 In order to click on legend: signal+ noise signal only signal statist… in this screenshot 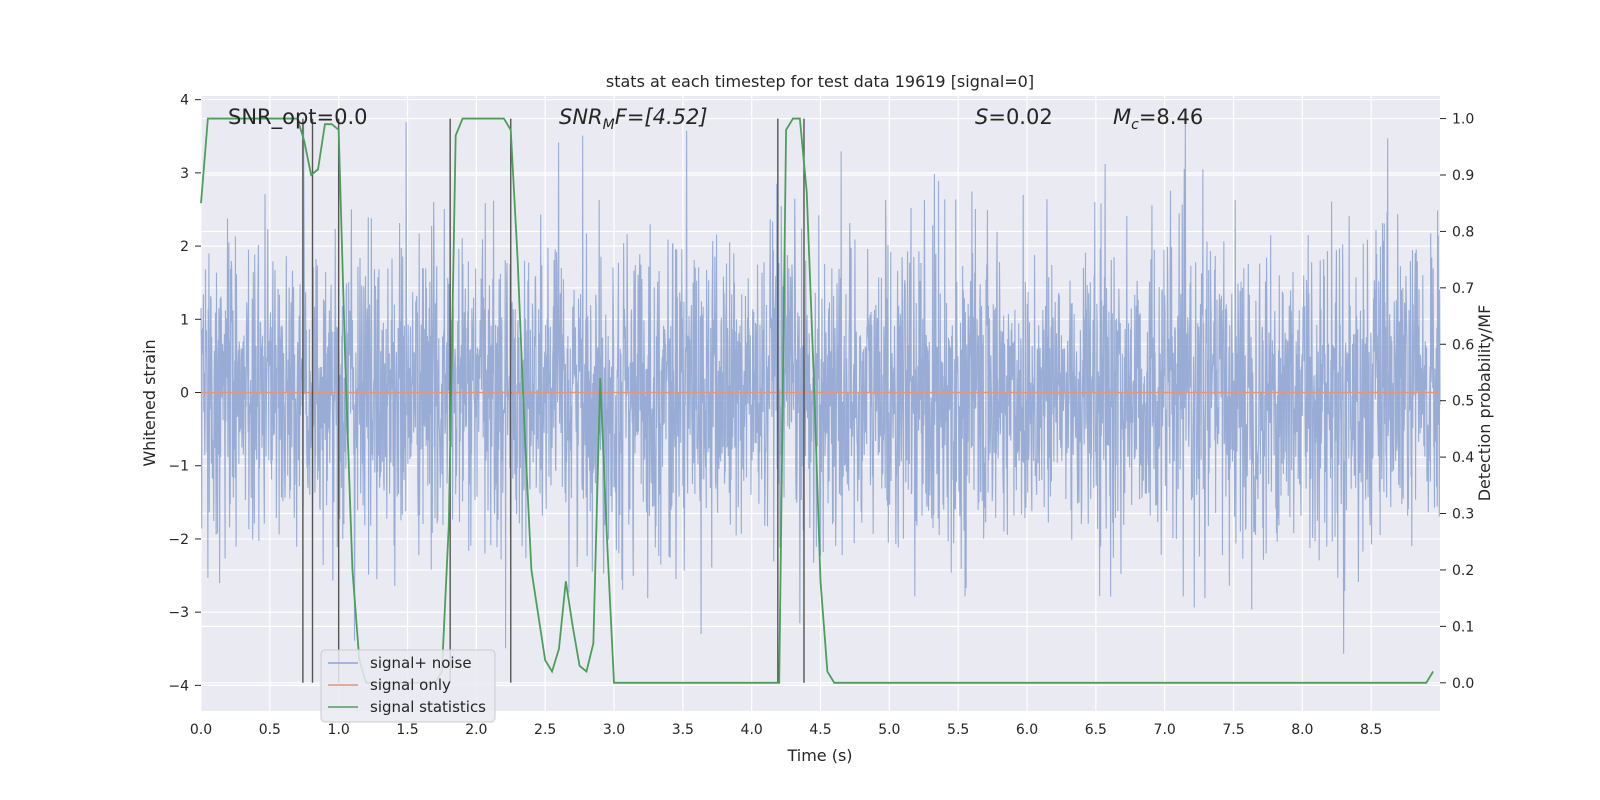, I will do `click(408, 686)`.